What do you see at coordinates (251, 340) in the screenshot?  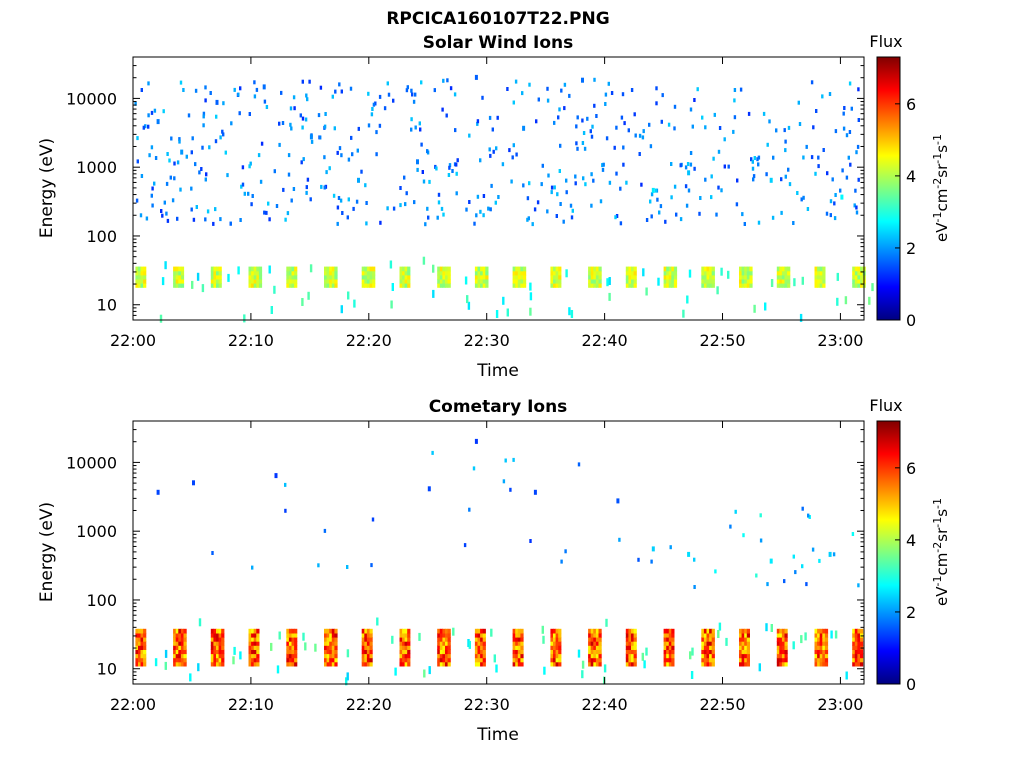 I see `x-tick-label: 22:10` at bounding box center [251, 340].